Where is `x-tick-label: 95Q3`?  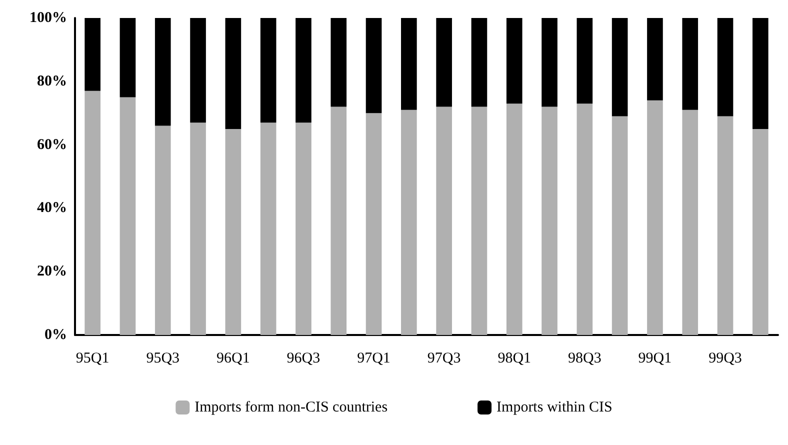
x-tick-label: 95Q3 is located at coordinates (163, 358).